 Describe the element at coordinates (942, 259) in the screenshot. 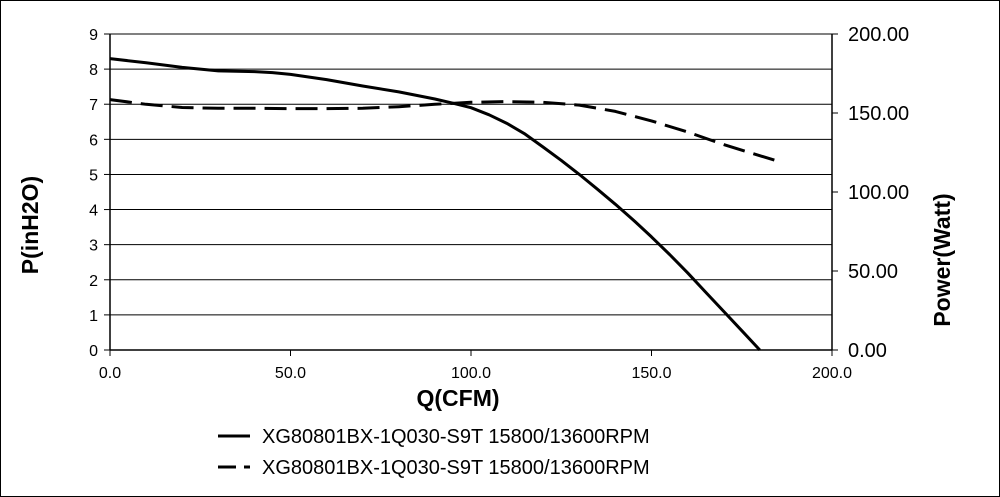

I see `y2-axis-title: Power(Watt)` at that location.